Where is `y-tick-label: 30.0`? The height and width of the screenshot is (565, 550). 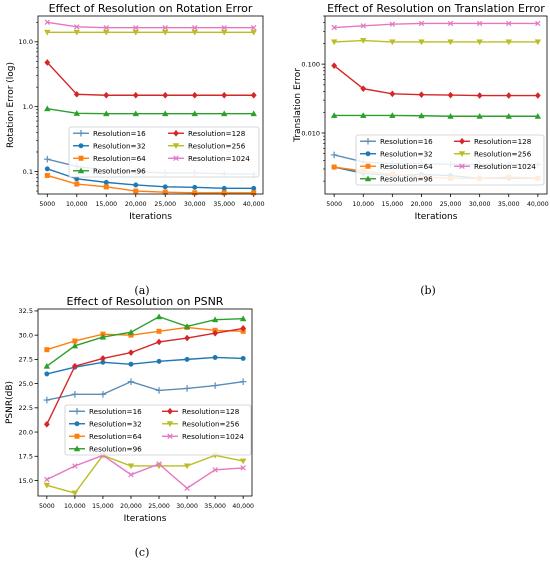 y-tick-label: 30.0 is located at coordinates (26, 335).